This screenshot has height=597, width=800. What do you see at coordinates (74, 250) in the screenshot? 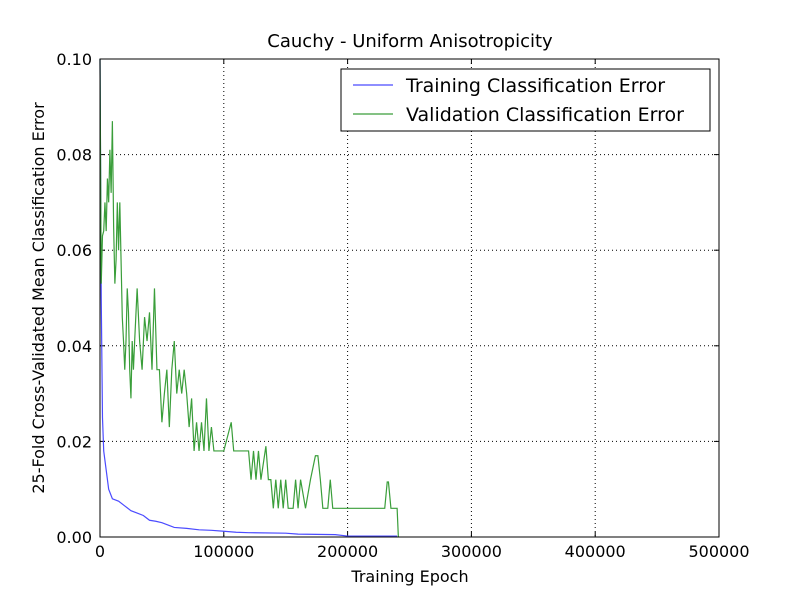
I see `y-tick-label: 0.06` at bounding box center [74, 250].